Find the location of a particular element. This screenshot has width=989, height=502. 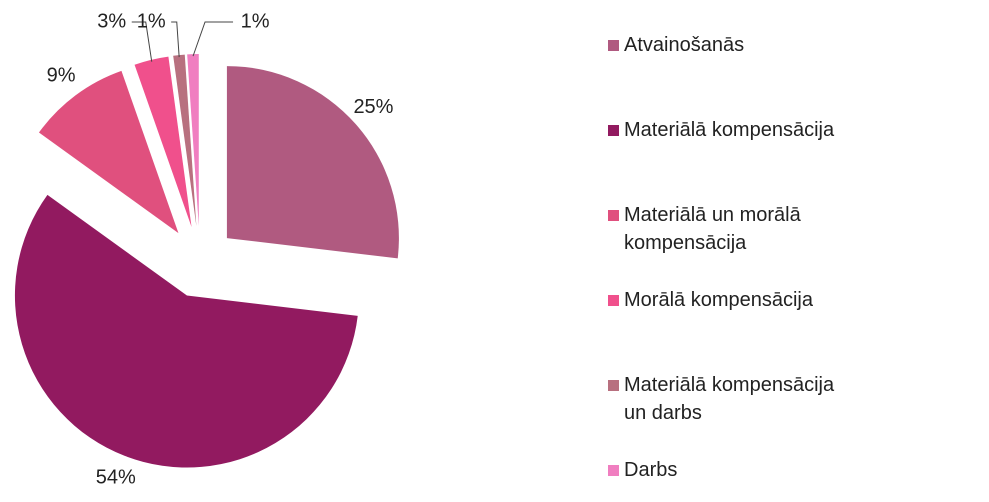

legend-item: Darbs is located at coordinates (793, 470).